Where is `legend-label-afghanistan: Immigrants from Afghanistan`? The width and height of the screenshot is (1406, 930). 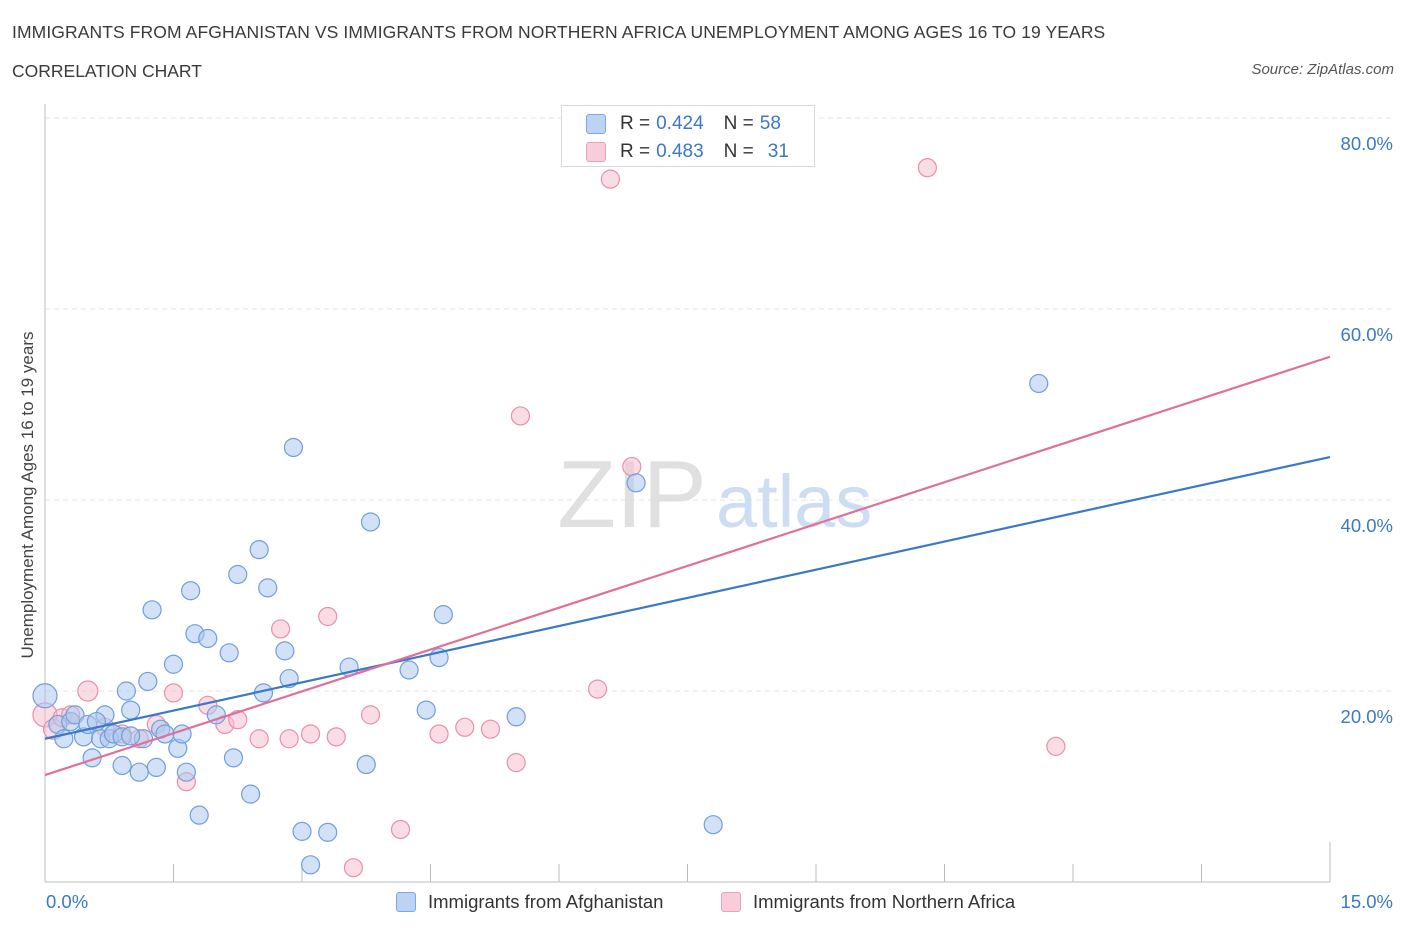
legend-label-afghanistan: Immigrants from Afghanistan is located at coordinates (546, 901).